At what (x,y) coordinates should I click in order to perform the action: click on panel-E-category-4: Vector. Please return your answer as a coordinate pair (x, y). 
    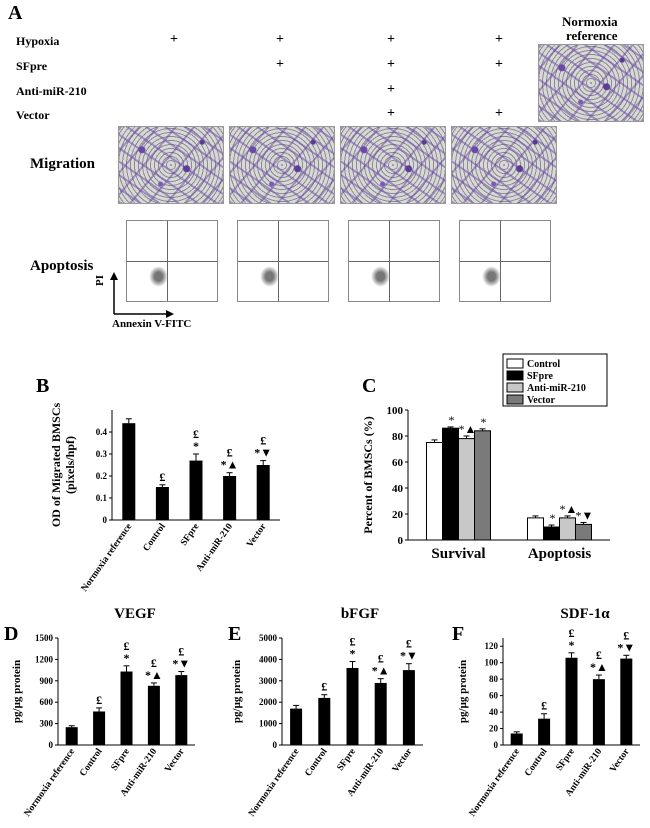
    Looking at the image, I should click on (403, 760).